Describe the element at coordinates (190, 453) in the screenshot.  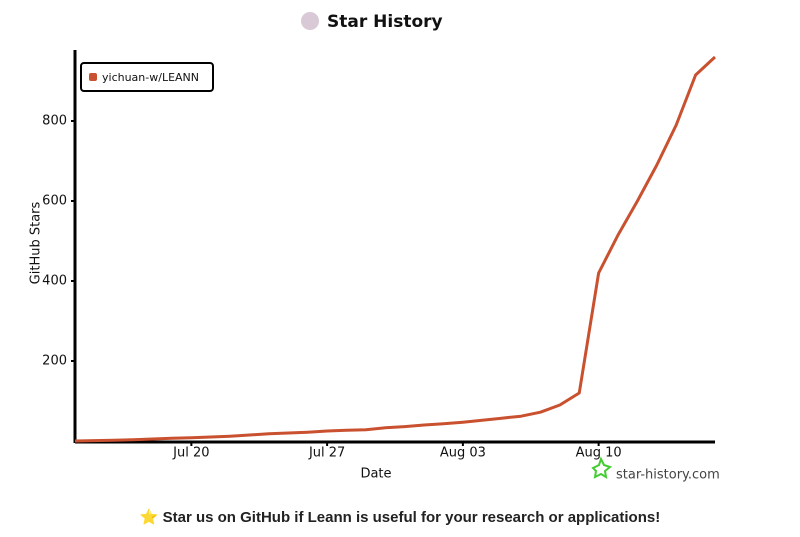
I see `x-tick-label: Jul 20` at that location.